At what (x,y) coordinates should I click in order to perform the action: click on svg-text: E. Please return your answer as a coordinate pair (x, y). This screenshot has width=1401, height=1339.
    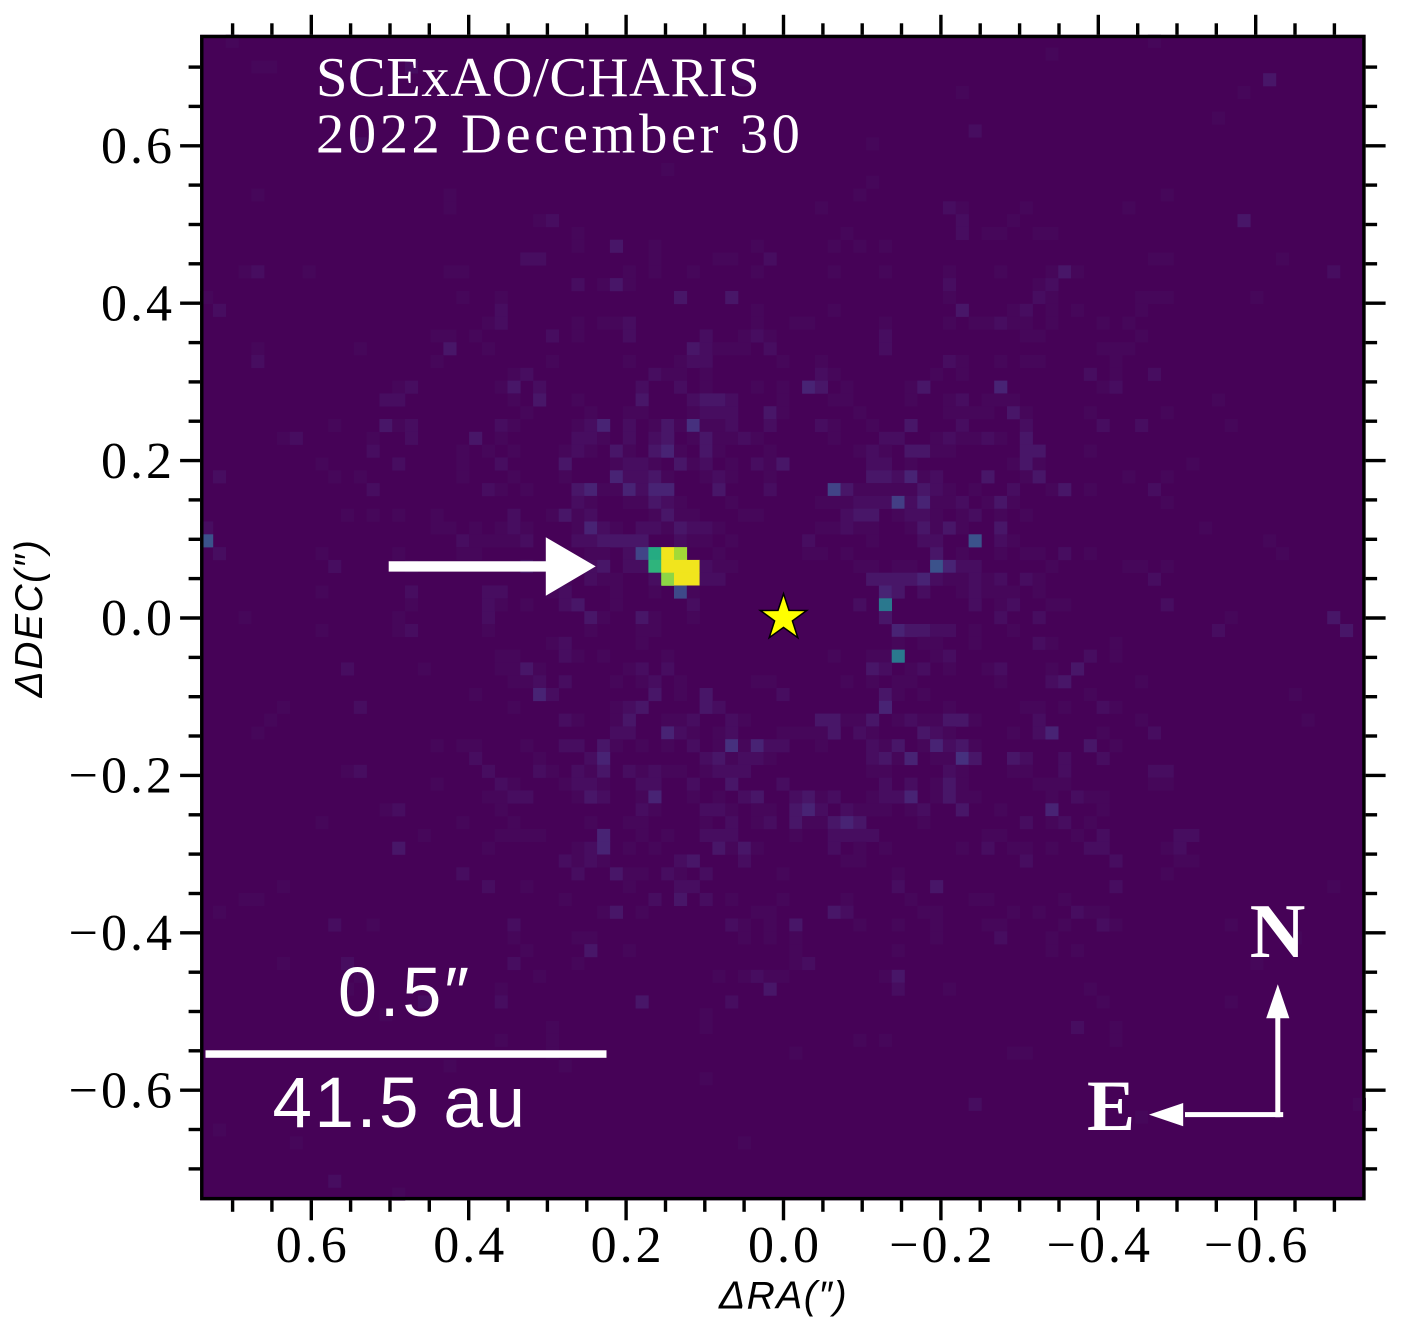
    Looking at the image, I should click on (1111, 1106).